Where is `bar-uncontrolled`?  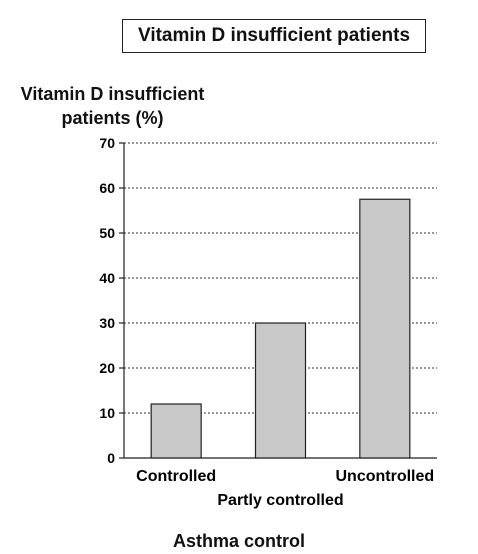
bar-uncontrolled is located at coordinates (385, 328).